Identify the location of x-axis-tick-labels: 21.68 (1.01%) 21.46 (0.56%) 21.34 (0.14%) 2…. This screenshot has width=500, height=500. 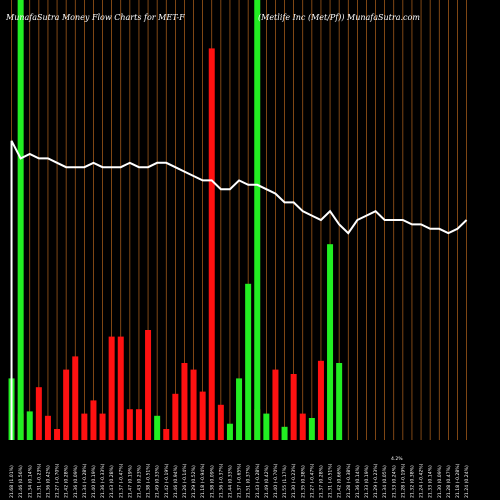
(239, 480).